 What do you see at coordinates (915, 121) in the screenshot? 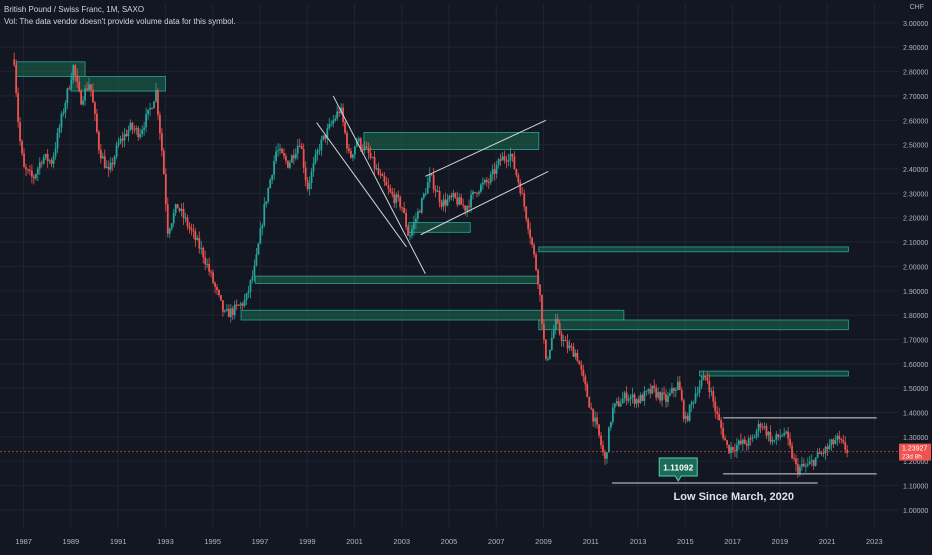
I see `price-tick-label: 2.60000` at bounding box center [915, 121].